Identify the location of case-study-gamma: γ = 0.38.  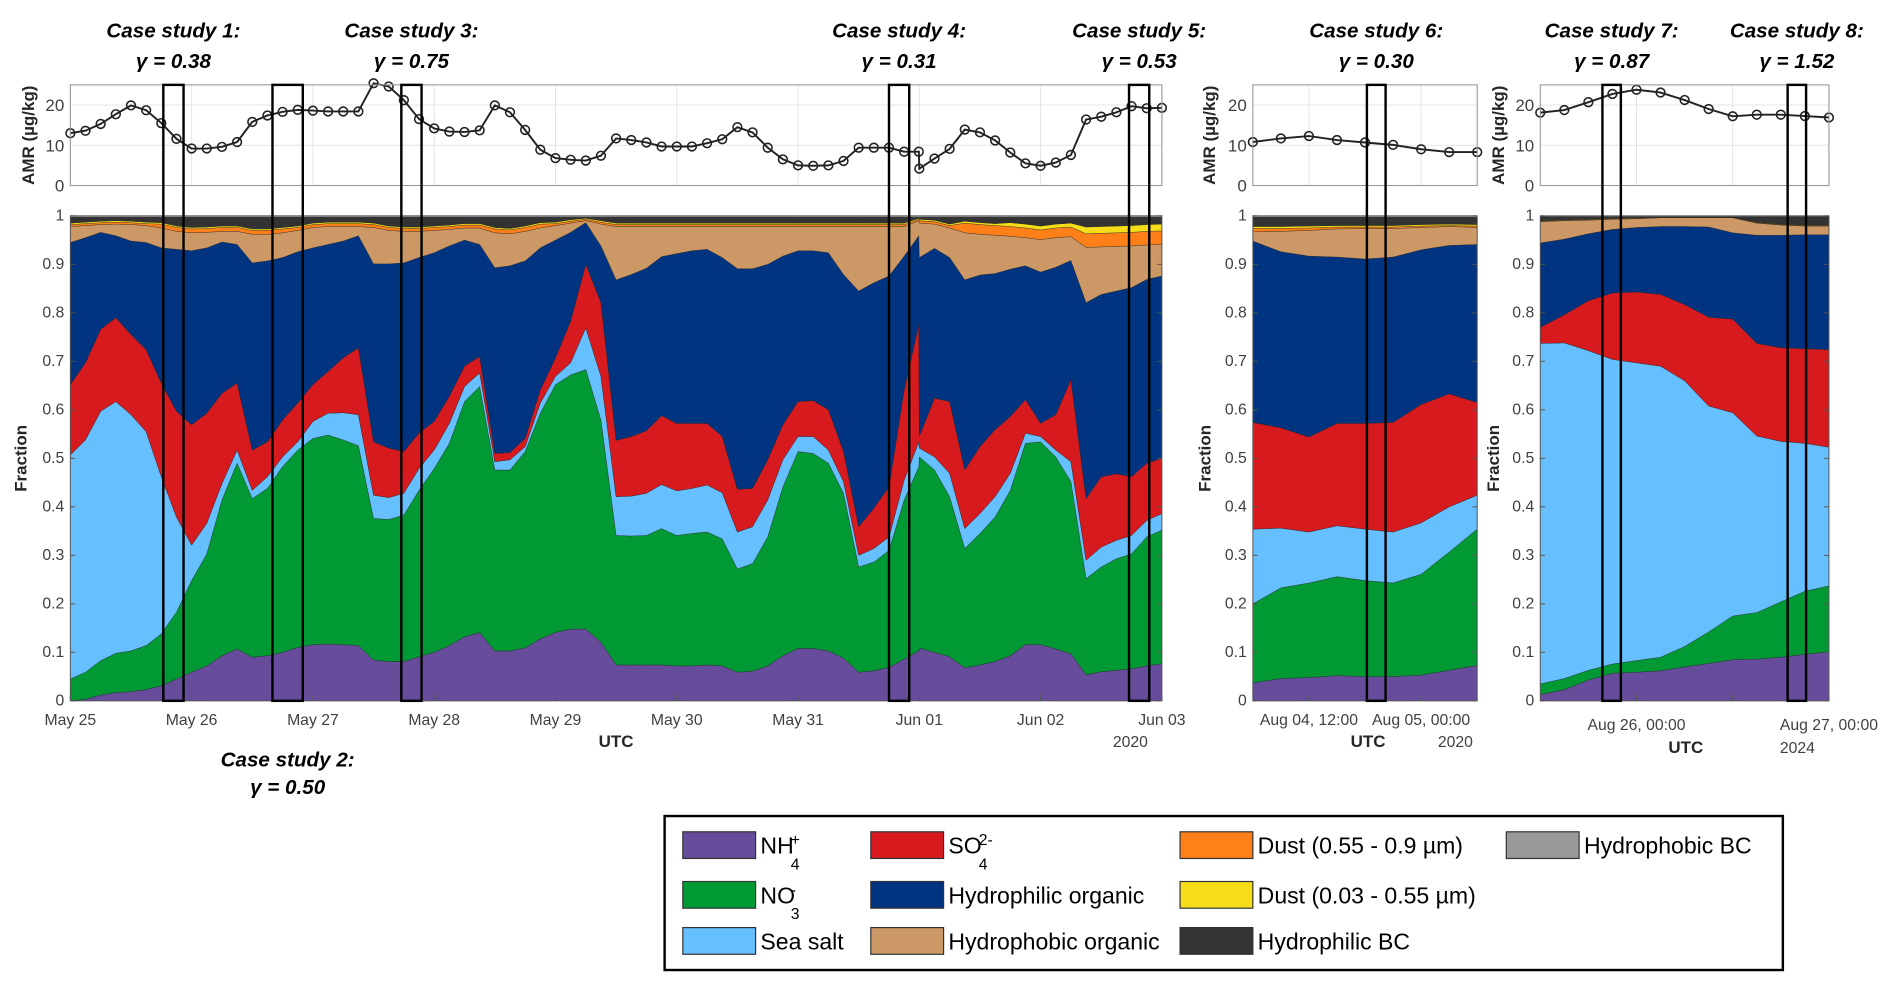
(174, 61).